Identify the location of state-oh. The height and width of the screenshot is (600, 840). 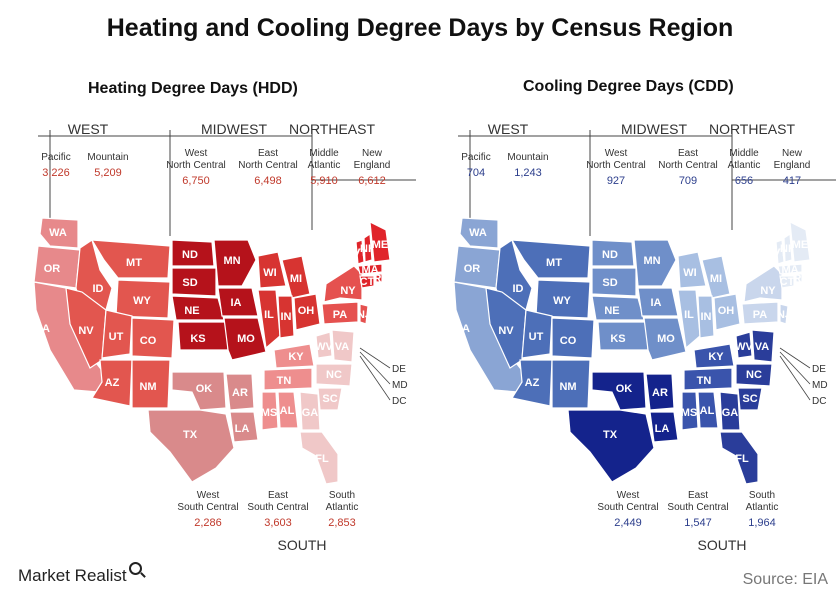
(727, 312).